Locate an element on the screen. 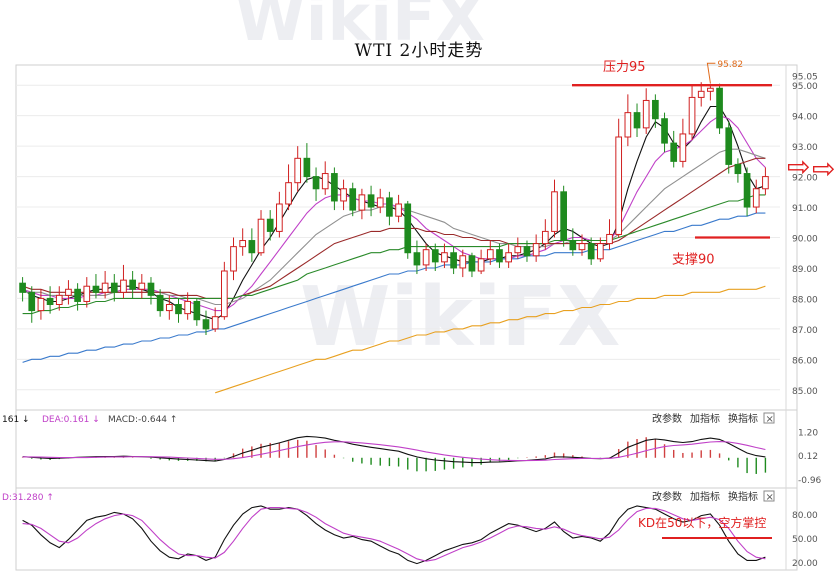 Image resolution: width=838 pixels, height=572 pixels. price-tick-label: 94.00 is located at coordinates (805, 118).